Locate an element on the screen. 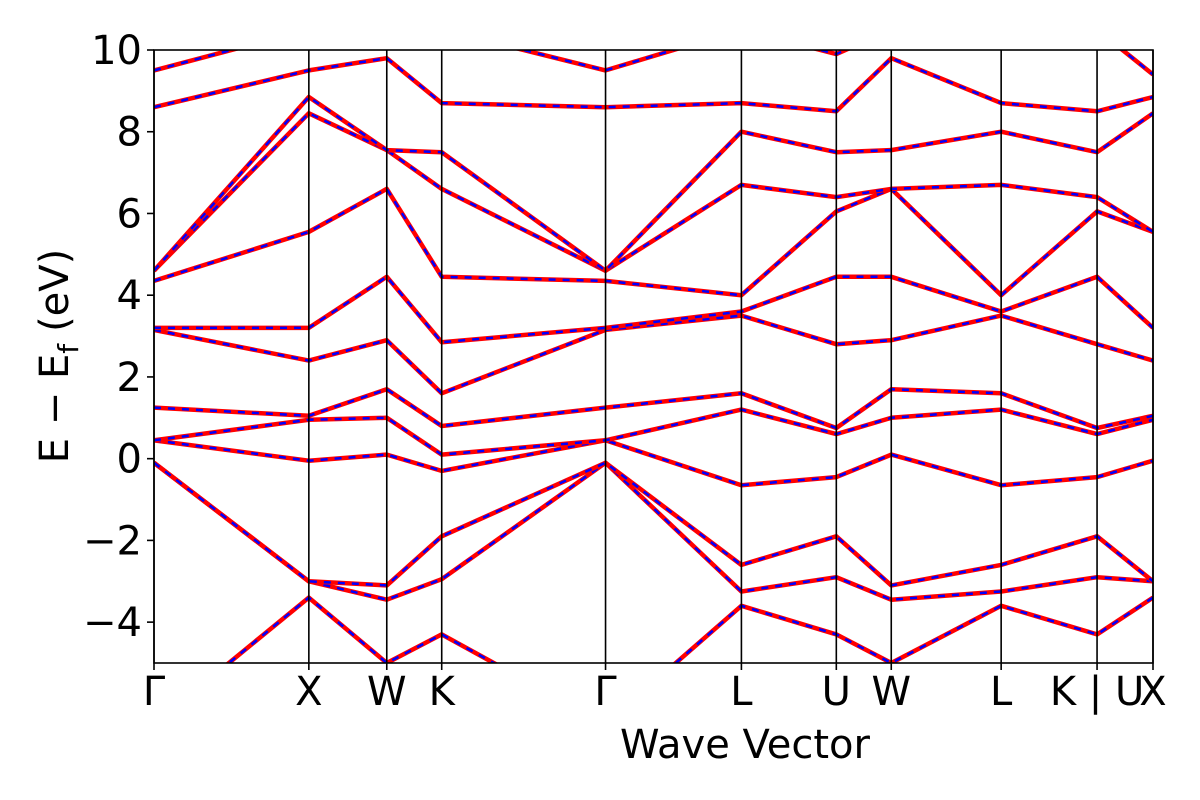  y-tick-label: 2 is located at coordinates (129, 378).